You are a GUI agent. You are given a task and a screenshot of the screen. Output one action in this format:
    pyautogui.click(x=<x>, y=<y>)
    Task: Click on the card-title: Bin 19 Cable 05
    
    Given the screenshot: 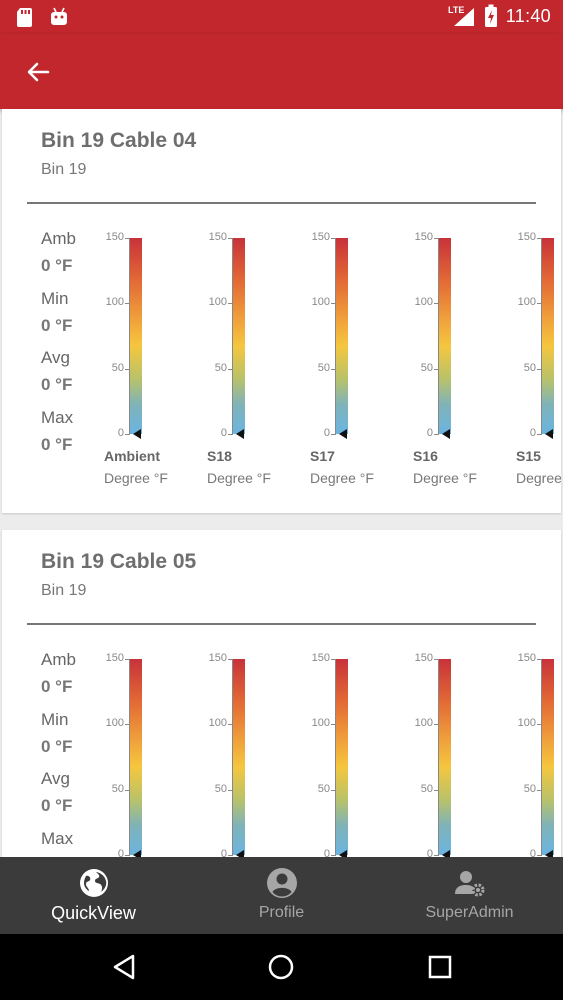 What is the action you would take?
    pyautogui.click(x=119, y=561)
    